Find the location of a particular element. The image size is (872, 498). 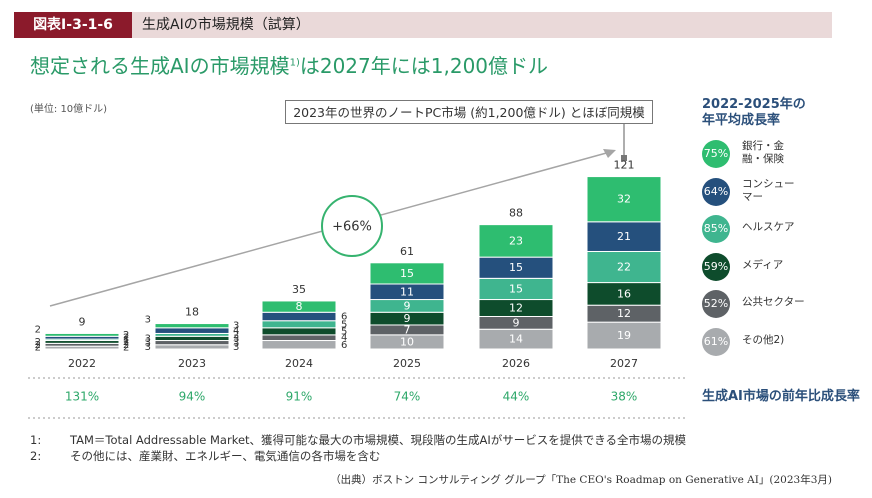

unit-label: (単位: 10億ドル) is located at coordinates (69, 109).